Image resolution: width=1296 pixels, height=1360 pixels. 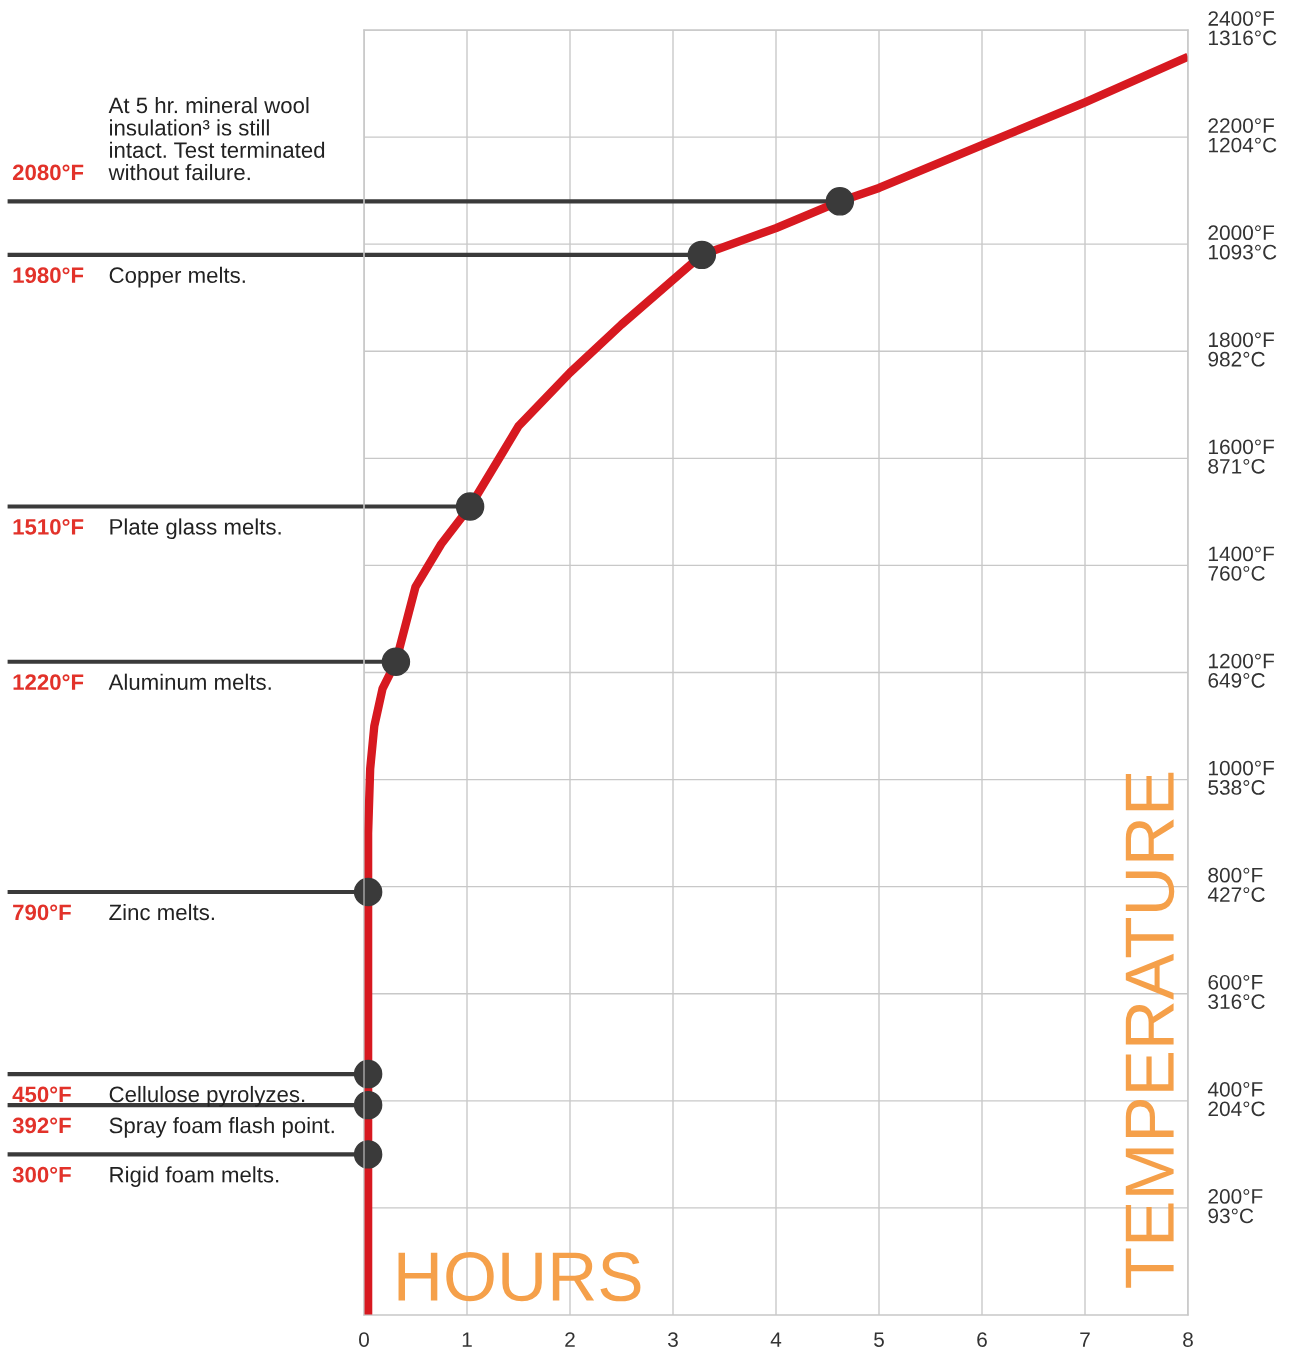 What do you see at coordinates (177, 277) in the screenshot?
I see `text: Copper melts.` at bounding box center [177, 277].